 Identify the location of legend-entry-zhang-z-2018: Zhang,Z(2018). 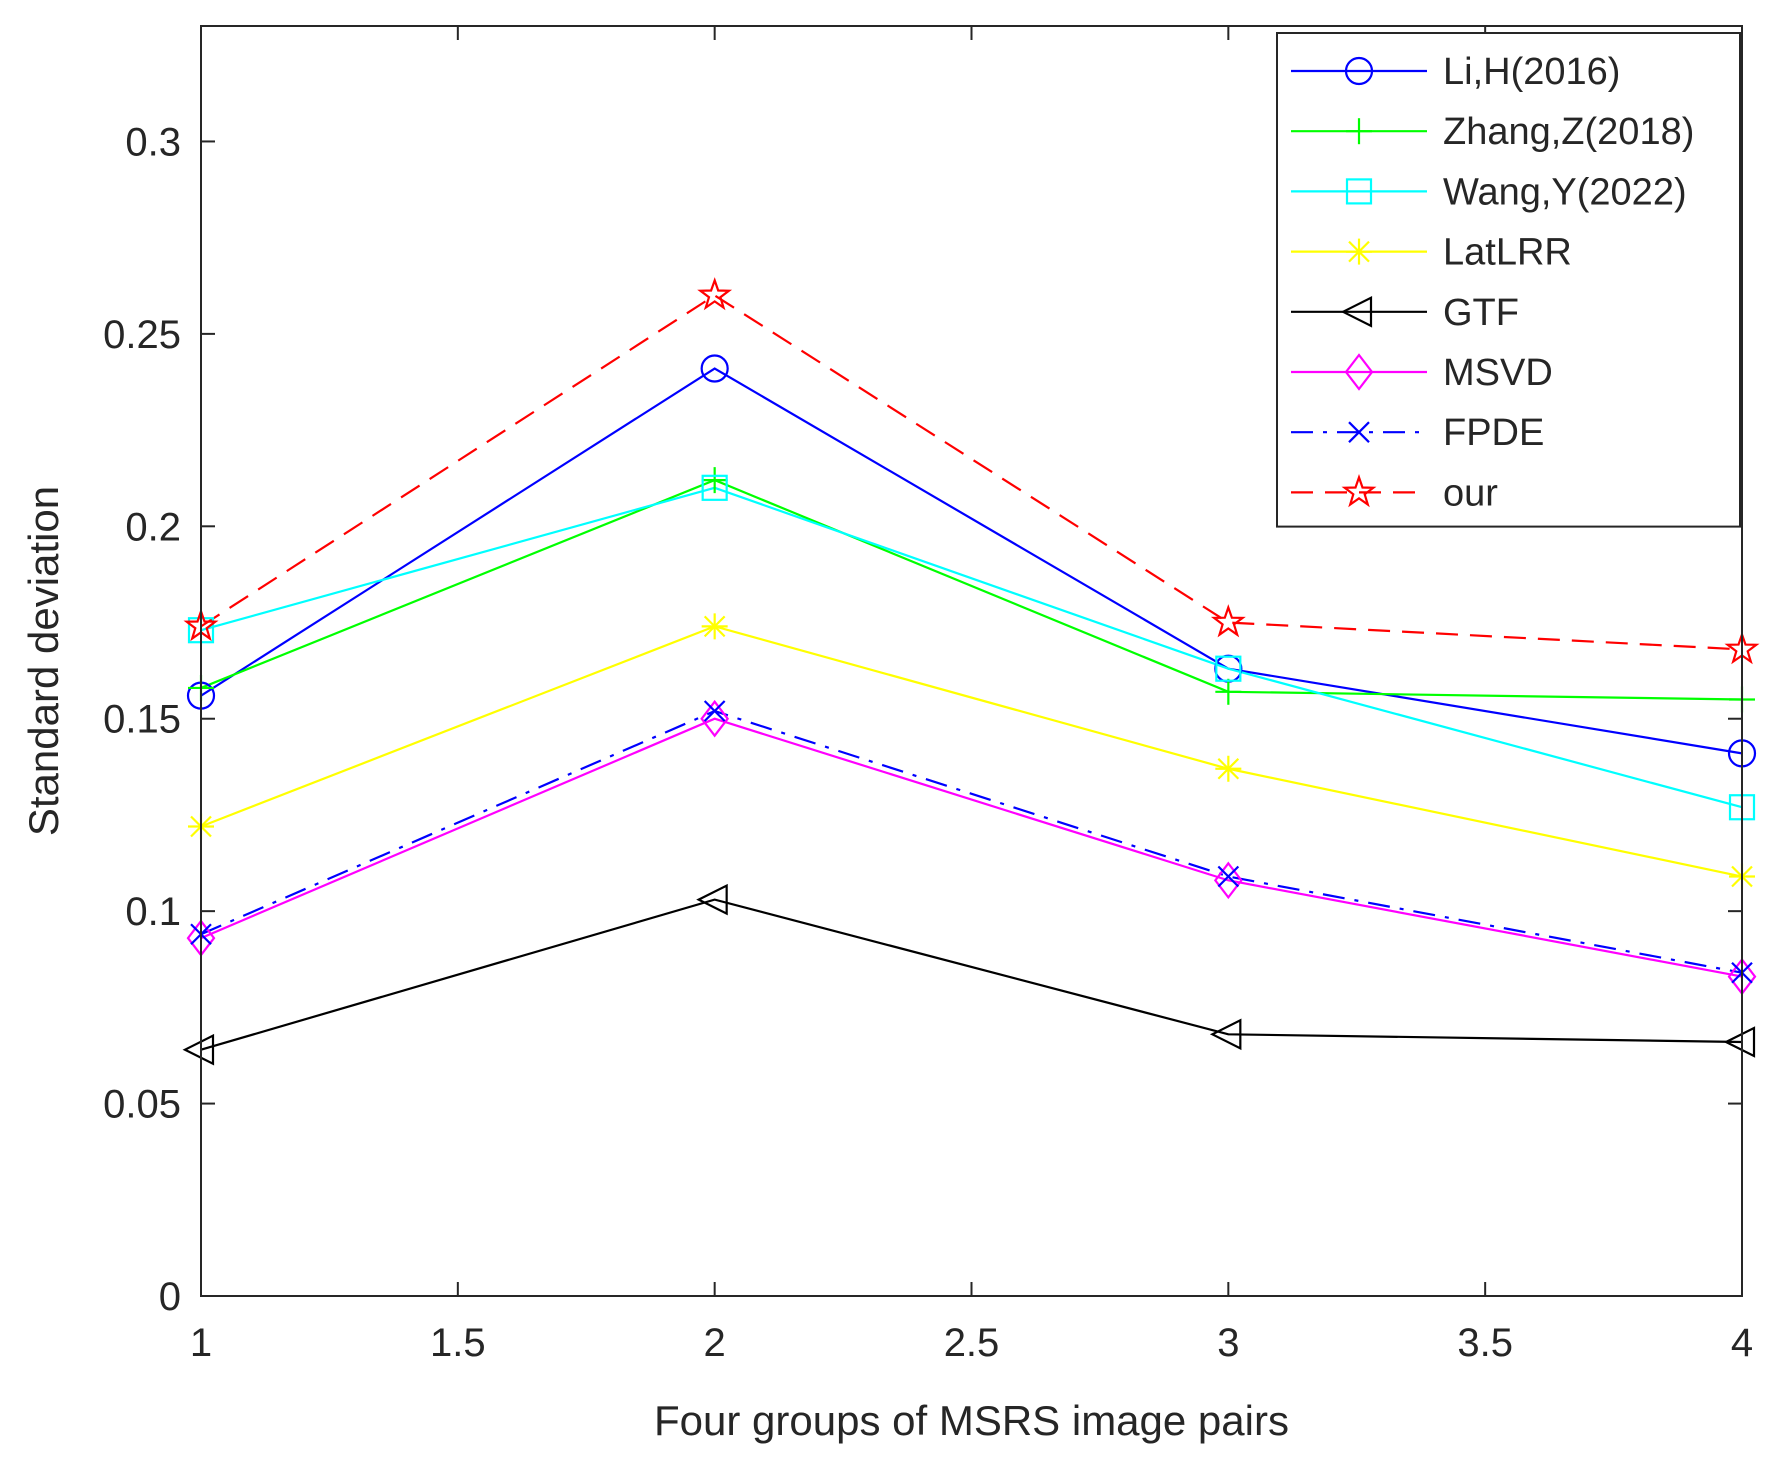
(1492, 132).